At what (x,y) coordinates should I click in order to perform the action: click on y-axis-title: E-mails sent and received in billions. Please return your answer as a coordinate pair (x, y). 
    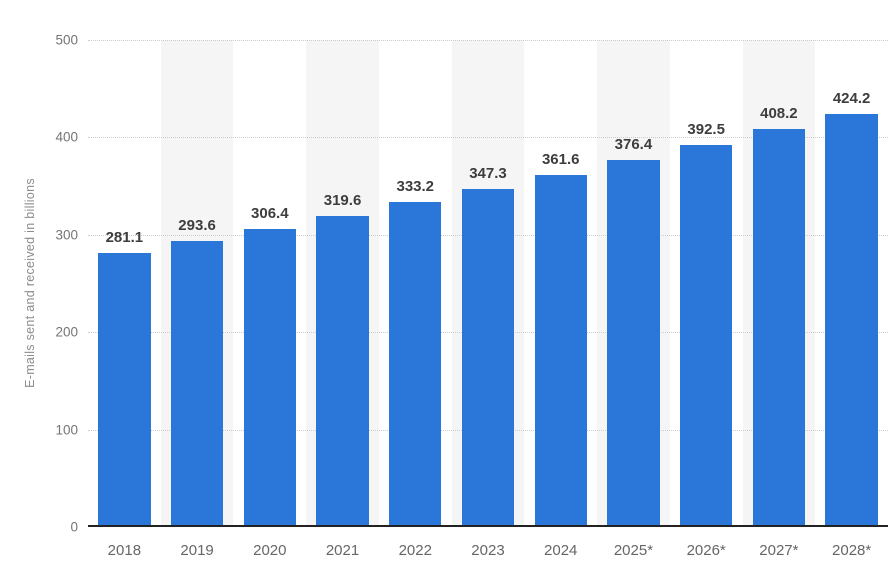
    Looking at the image, I should click on (30, 283).